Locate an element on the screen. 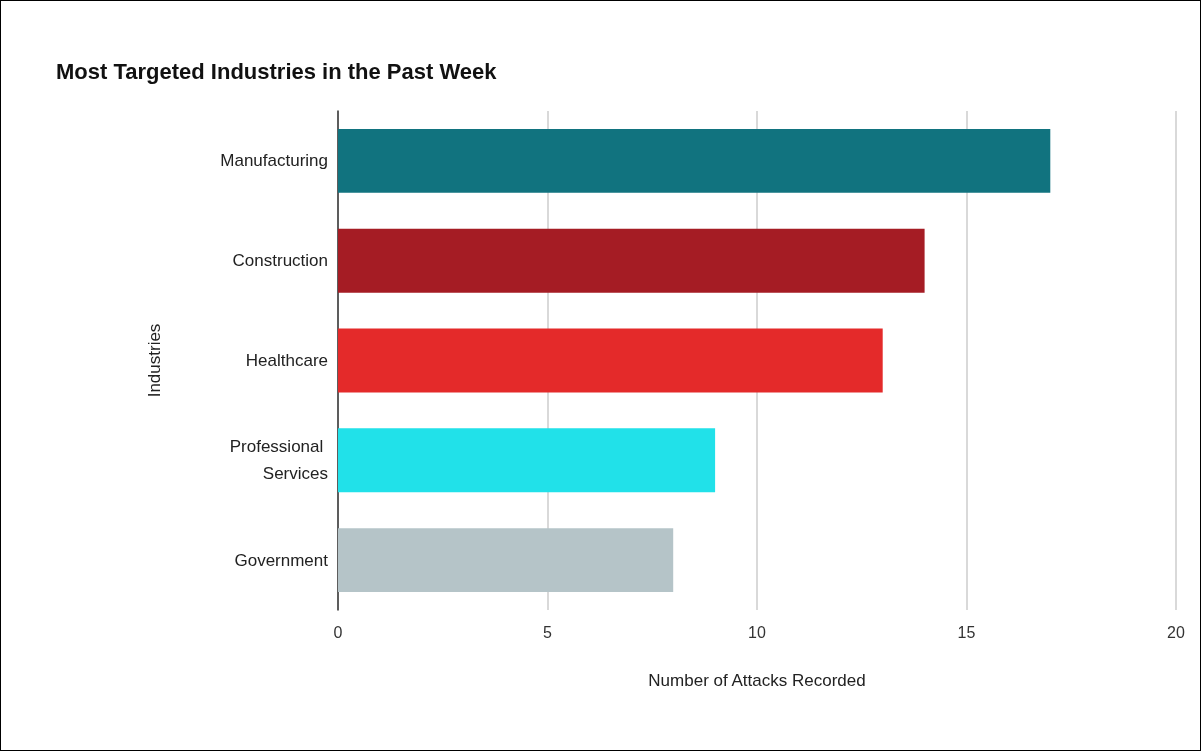  x-tick-label: 10 is located at coordinates (757, 632).